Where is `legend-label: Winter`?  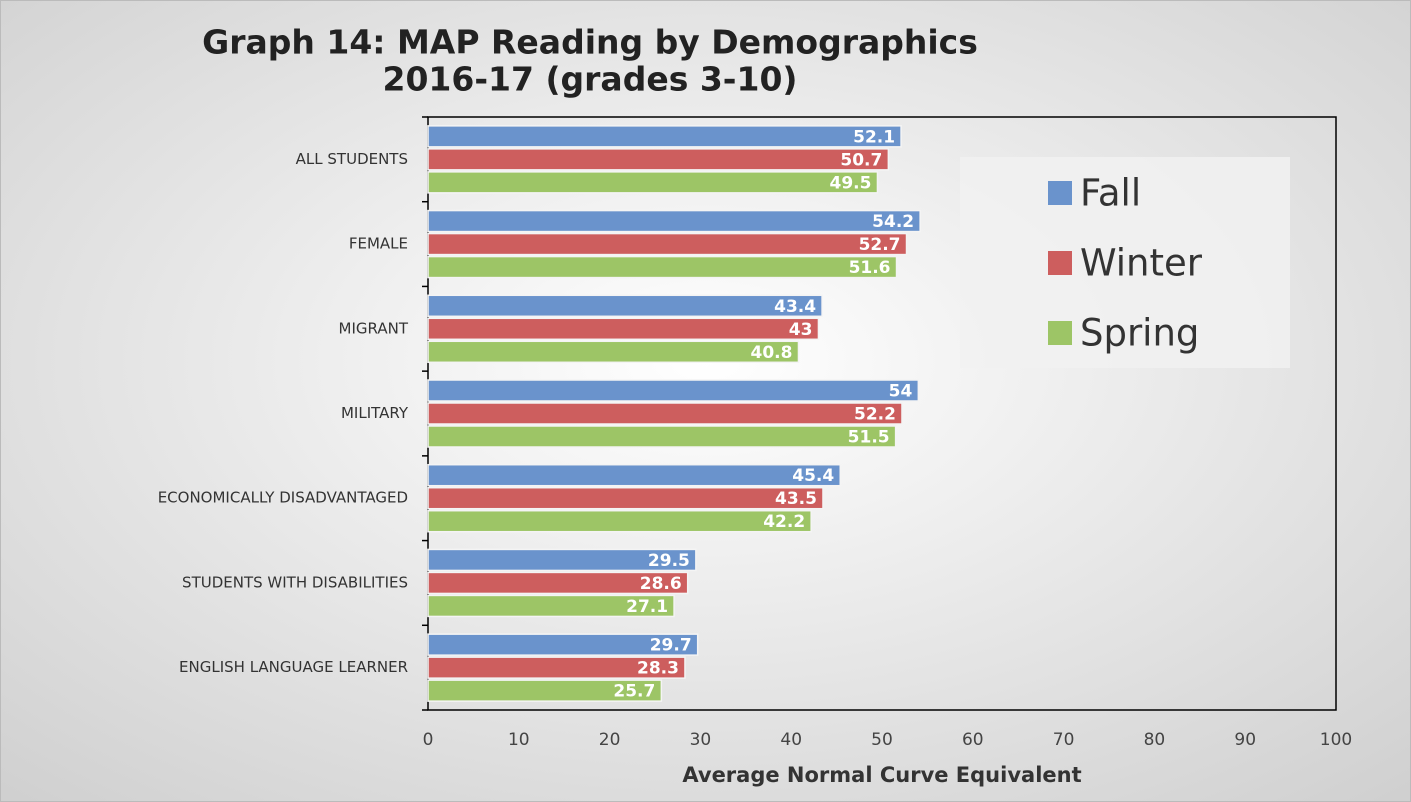 legend-label: Winter is located at coordinates (1141, 263).